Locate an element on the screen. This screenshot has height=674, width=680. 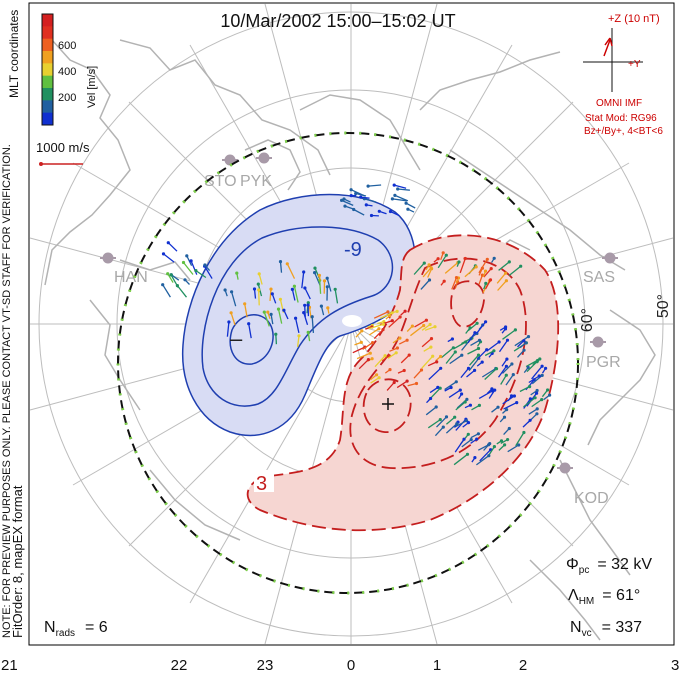
stat-nrads-symbol: N is located at coordinates (50, 627).